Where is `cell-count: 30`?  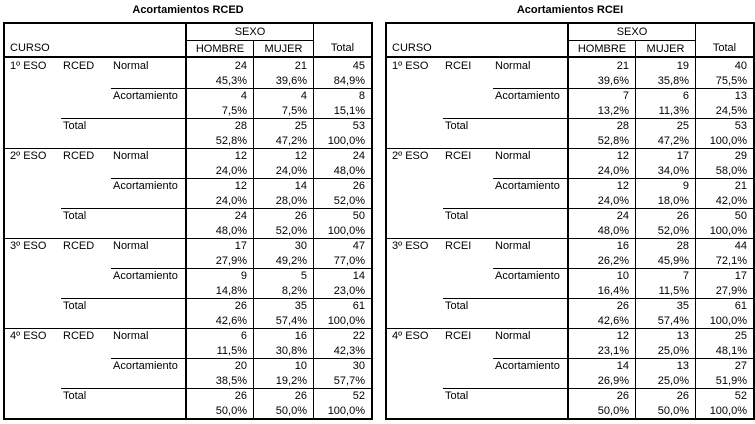
cell-count: 30 is located at coordinates (342, 365).